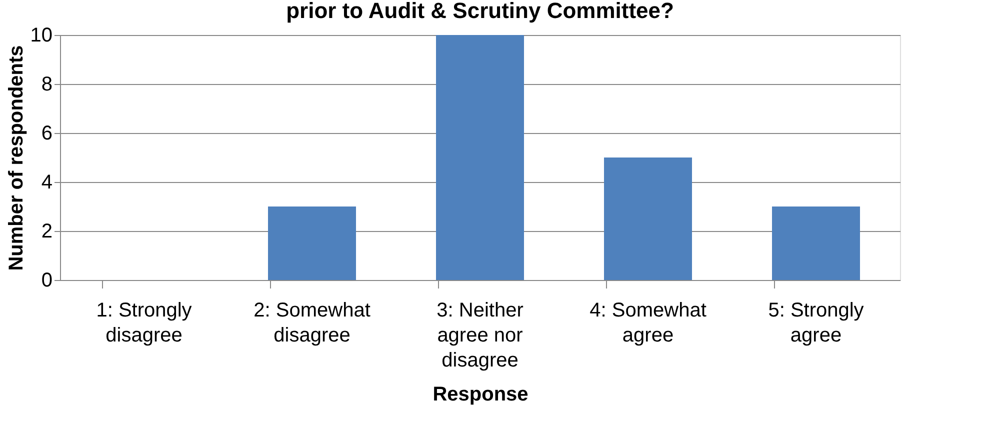 The image size is (990, 432). What do you see at coordinates (480, 11) in the screenshot?
I see `chart-title: prior to Audit & Scrutiny Committee?` at bounding box center [480, 11].